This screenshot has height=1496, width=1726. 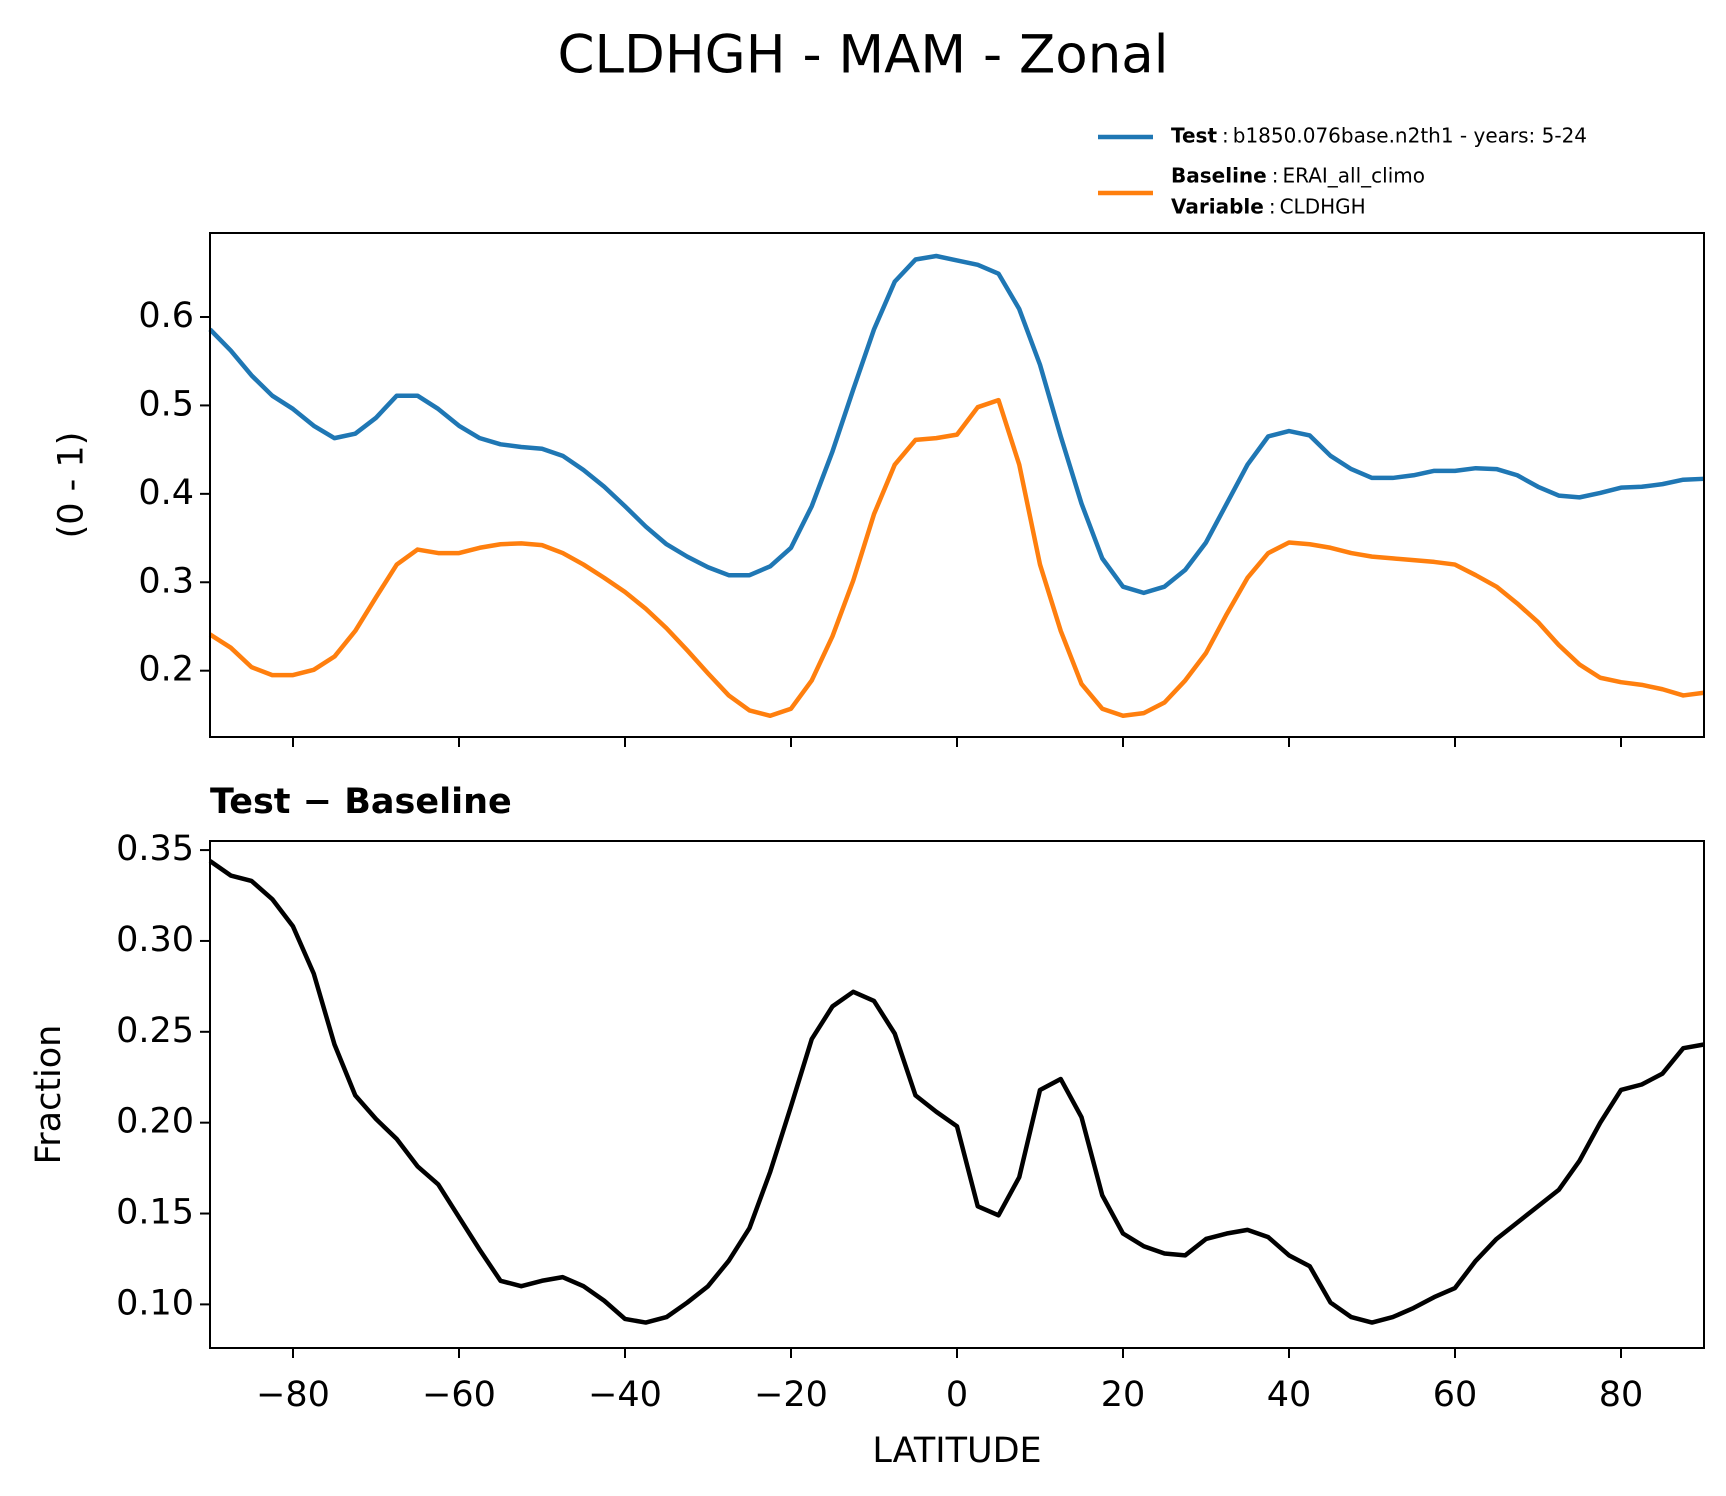 What do you see at coordinates (166, 493) in the screenshot?
I see `y-tick-label: 0.4` at bounding box center [166, 493].